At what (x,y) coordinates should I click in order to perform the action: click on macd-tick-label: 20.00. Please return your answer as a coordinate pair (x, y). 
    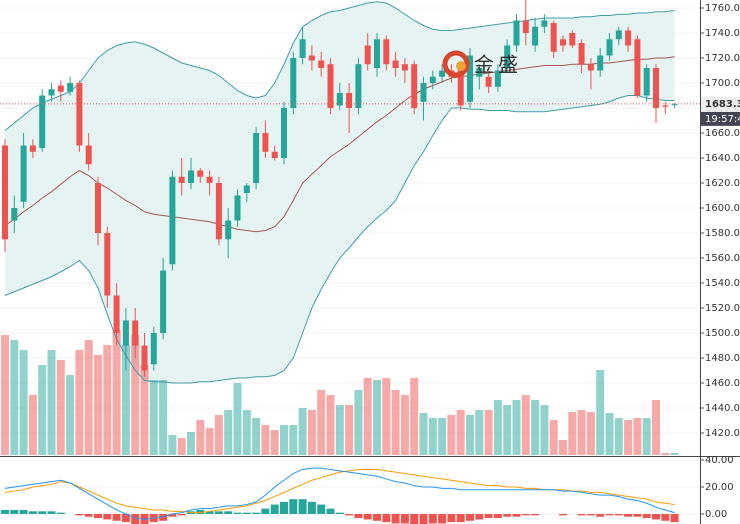
    Looking at the image, I should click on (719, 487).